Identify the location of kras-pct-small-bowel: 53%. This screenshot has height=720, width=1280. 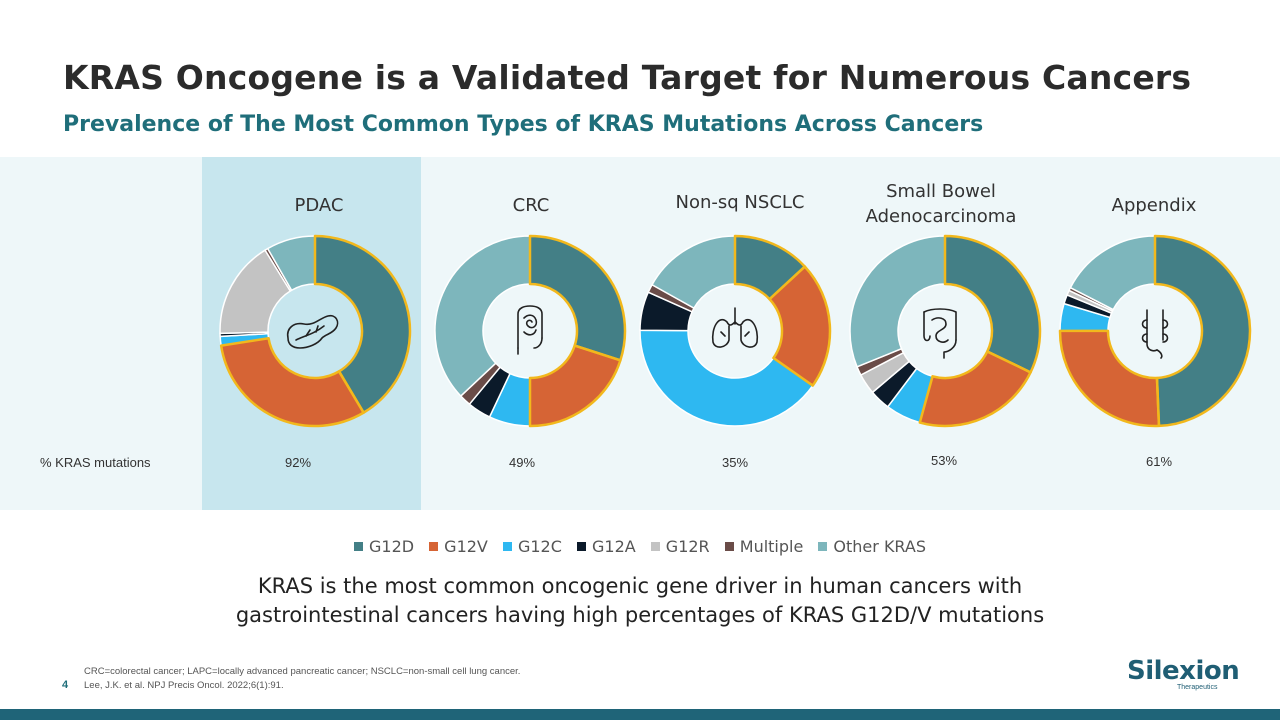
(944, 460).